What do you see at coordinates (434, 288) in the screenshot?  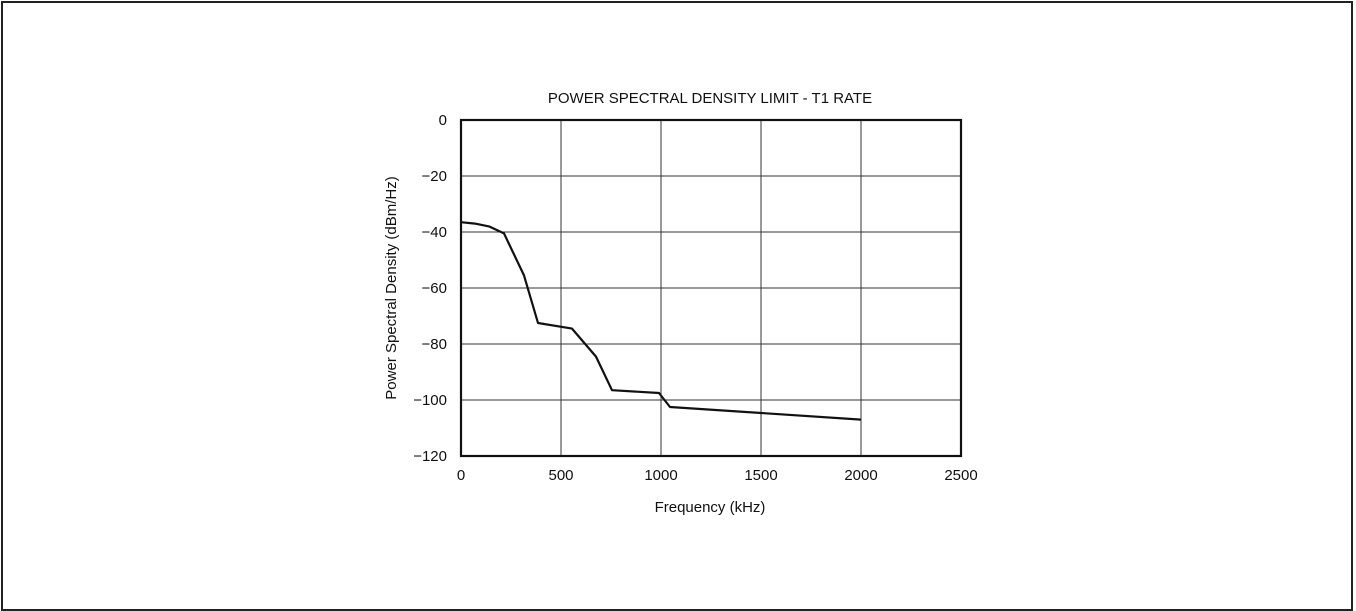 I see `y-tick-label: −60` at bounding box center [434, 288].